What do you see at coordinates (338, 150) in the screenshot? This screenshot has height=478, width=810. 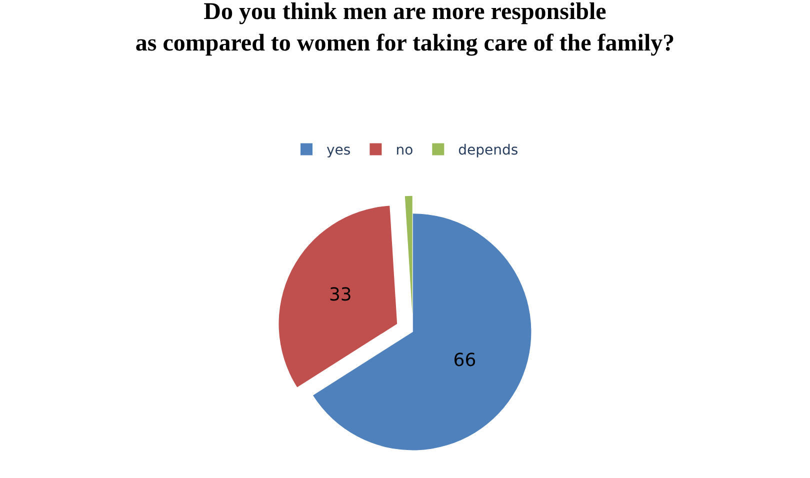 I see `legend-label: yes` at bounding box center [338, 150].